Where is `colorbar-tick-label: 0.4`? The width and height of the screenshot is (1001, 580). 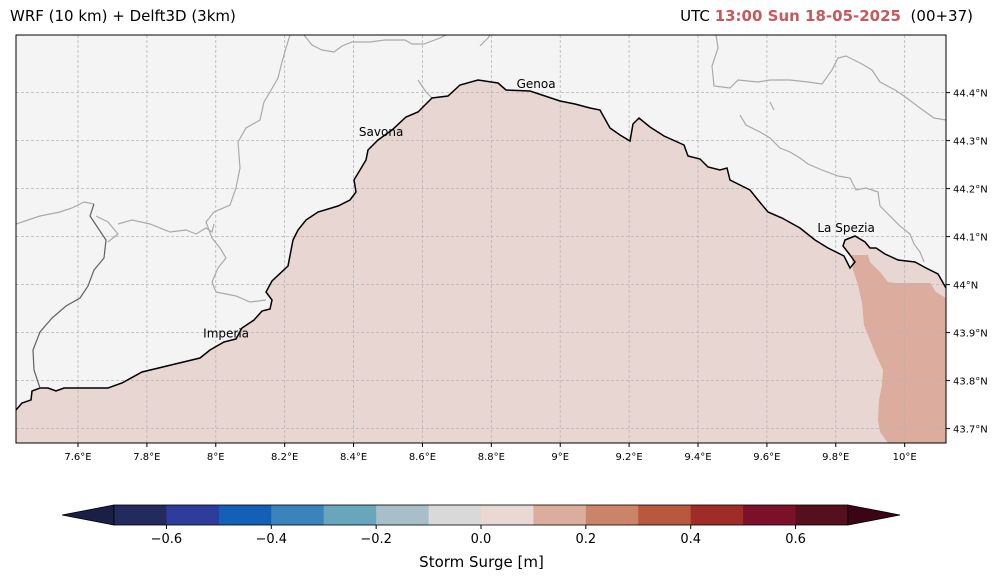 colorbar-tick-label: 0.4 is located at coordinates (690, 539).